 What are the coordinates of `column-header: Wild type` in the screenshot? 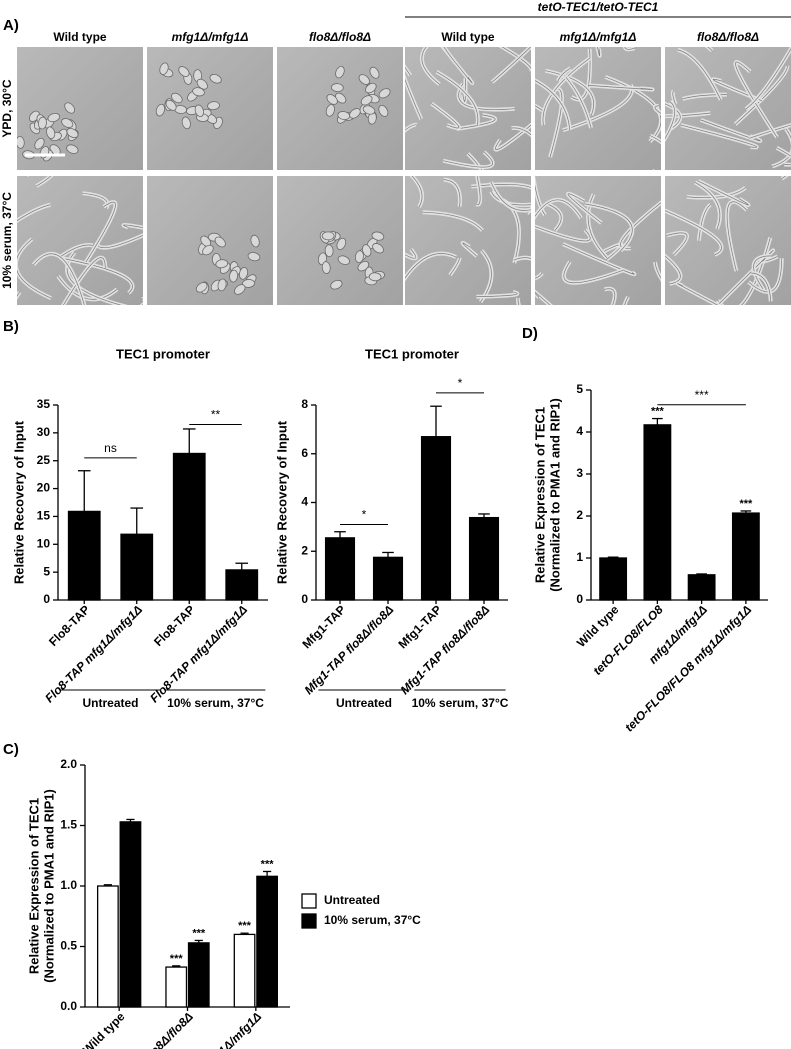 It's located at (468, 37).